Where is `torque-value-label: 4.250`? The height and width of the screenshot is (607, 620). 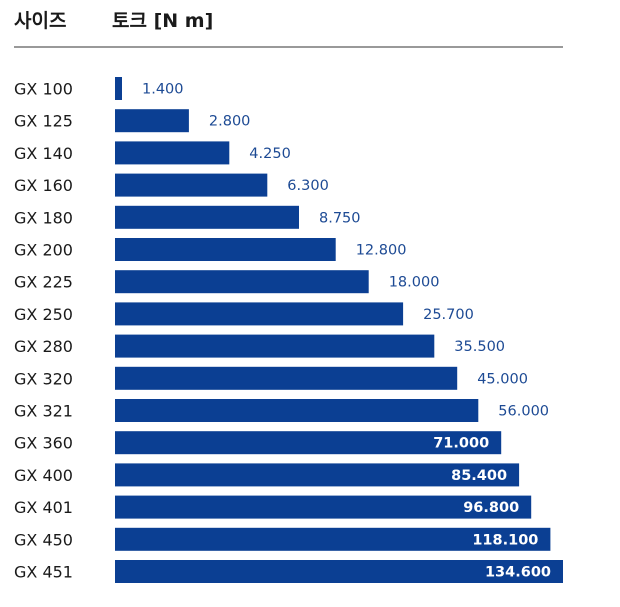 torque-value-label: 4.250 is located at coordinates (270, 154).